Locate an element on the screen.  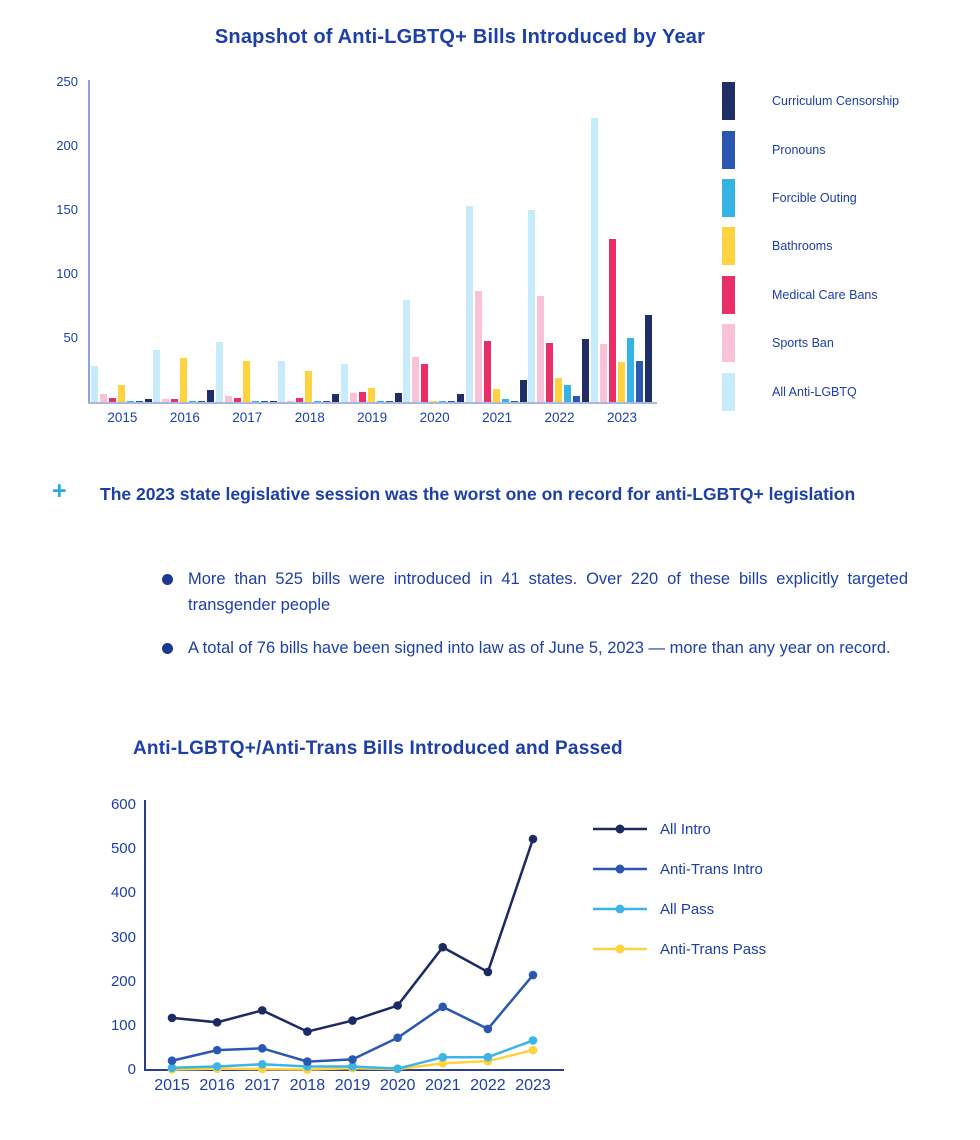
bar-curriculum-censorship-2023 is located at coordinates (648, 358).